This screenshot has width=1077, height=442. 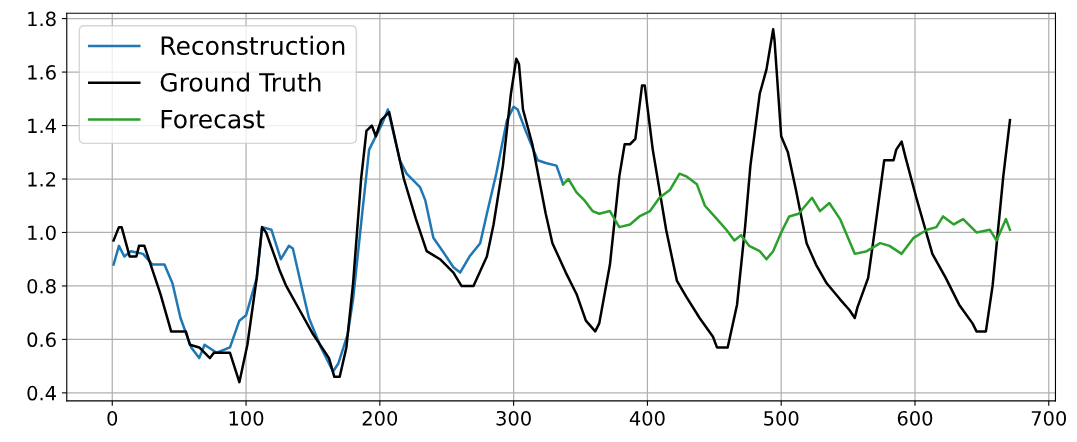 I want to click on x-tick-label: 400, so click(x=647, y=418).